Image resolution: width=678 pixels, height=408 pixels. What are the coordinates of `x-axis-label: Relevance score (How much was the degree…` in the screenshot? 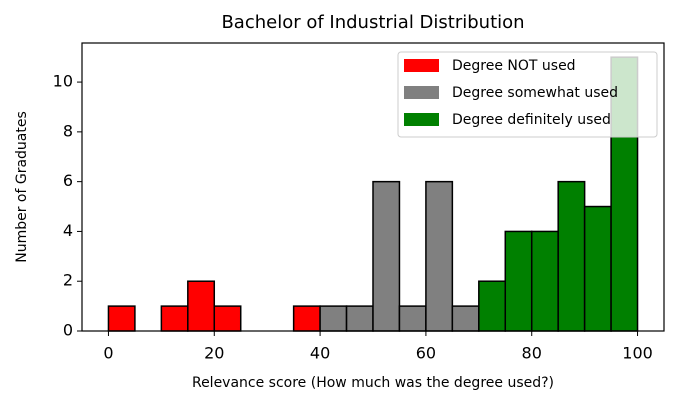 It's located at (373, 383).